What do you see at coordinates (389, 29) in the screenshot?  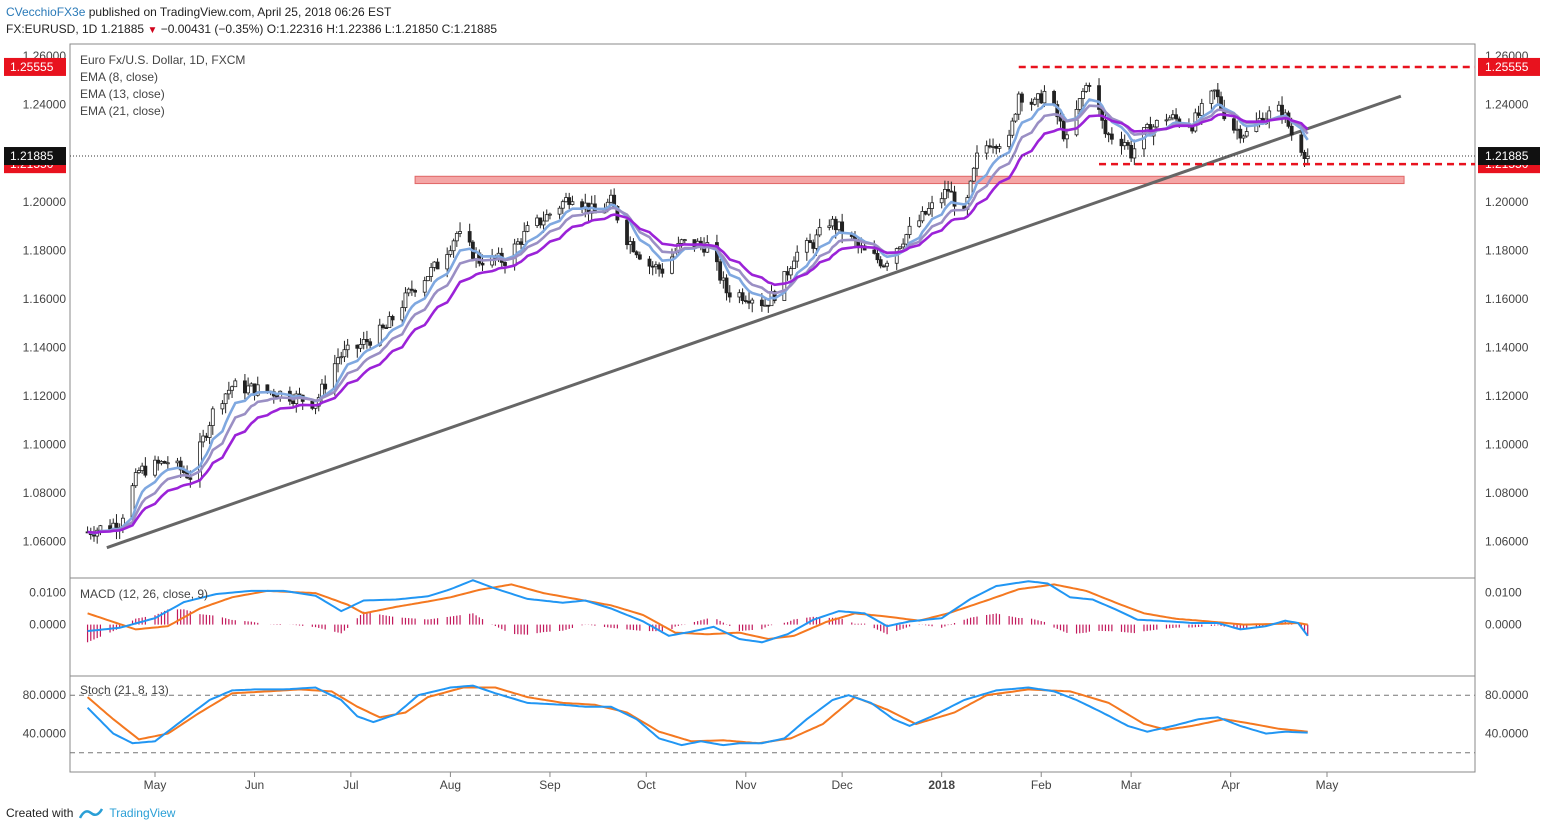 I see `low-label: L:` at bounding box center [389, 29].